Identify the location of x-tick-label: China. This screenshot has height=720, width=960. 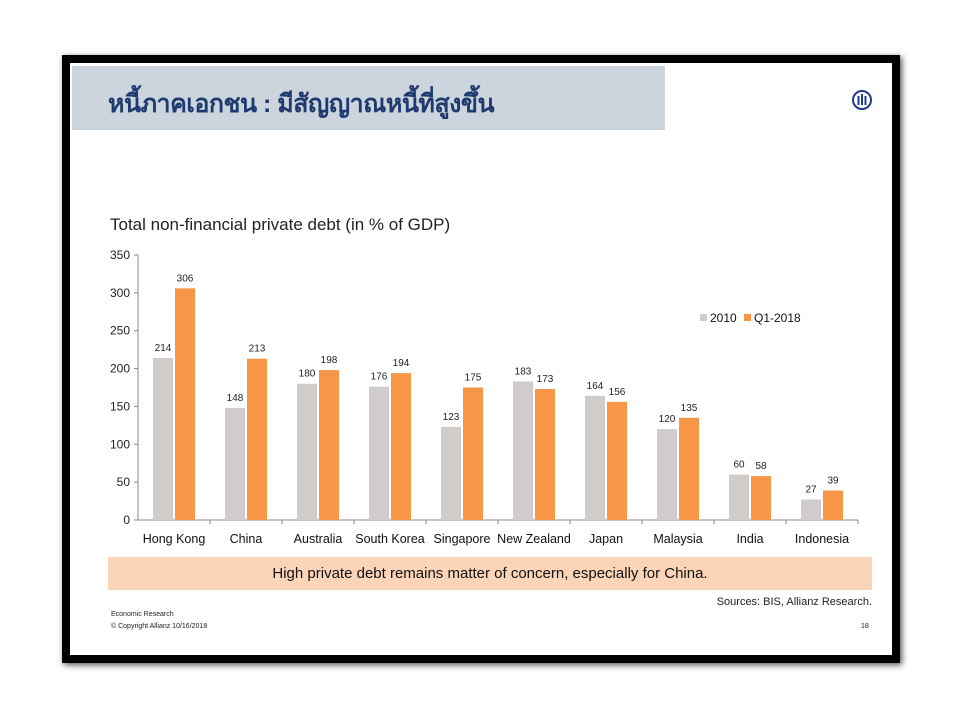
(246, 539).